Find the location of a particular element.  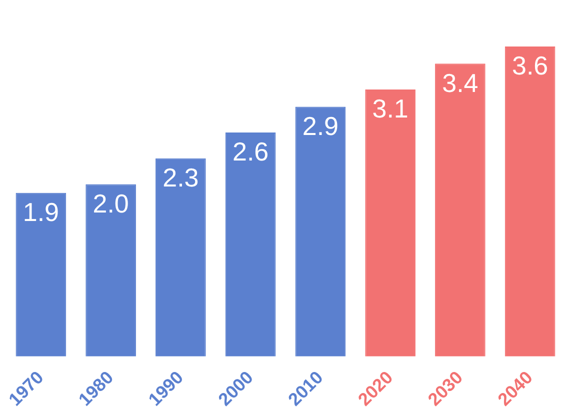

data-label: 3.1 is located at coordinates (390, 109).